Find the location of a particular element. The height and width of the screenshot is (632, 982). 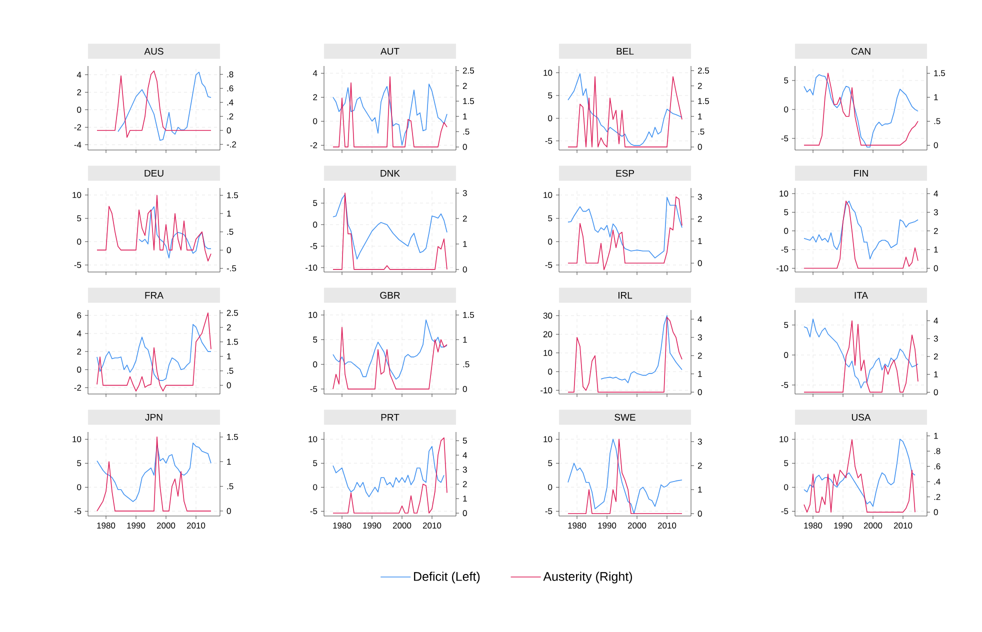

legend-label: Austerity (Right) is located at coordinates (587, 578).